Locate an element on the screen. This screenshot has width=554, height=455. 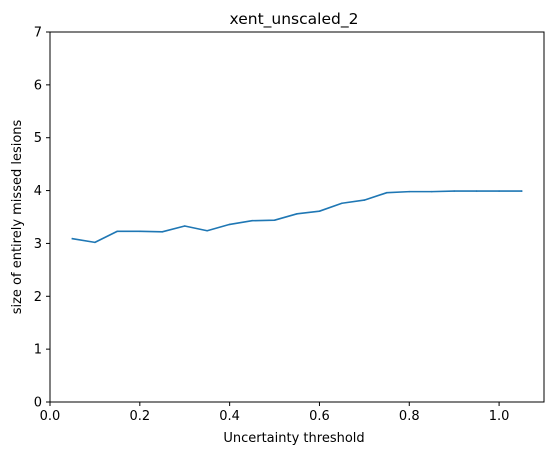
y-axis: 0 1 2 3 4 5 6 7 is located at coordinates (42, 218).